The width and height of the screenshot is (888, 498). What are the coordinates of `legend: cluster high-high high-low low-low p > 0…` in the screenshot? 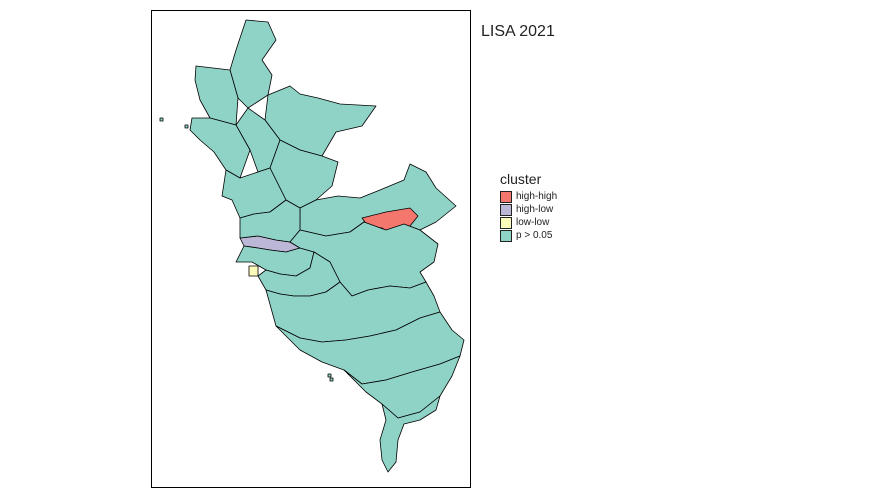 It's located at (528, 206).